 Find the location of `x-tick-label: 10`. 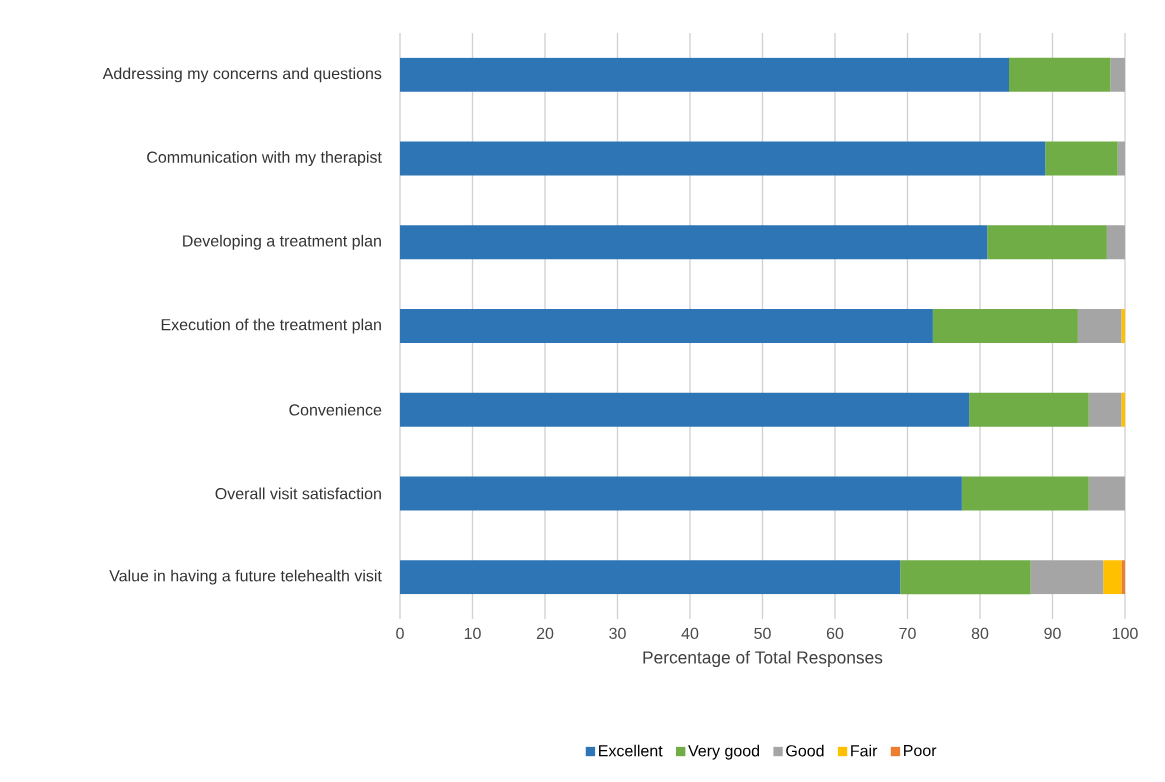

x-tick-label: 10 is located at coordinates (472, 633).